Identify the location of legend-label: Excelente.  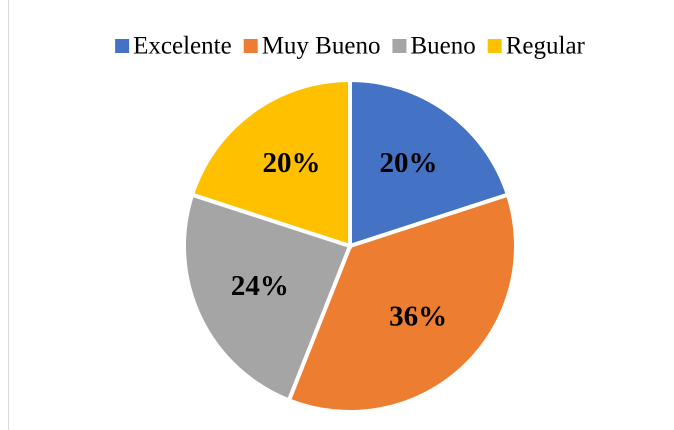
(182, 46).